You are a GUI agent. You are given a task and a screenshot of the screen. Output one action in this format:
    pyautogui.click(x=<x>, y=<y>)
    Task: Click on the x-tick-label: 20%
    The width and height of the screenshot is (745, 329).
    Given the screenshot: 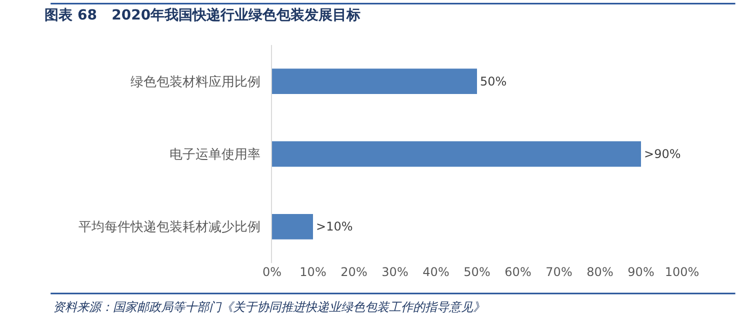 What is the action you would take?
    pyautogui.click(x=354, y=272)
    